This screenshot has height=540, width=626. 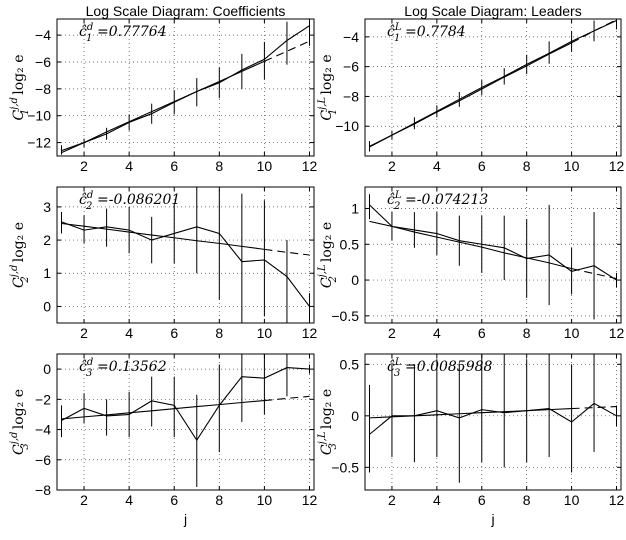 What do you see at coordinates (351, 67) in the screenshot?
I see `y-tick-label: −6` at bounding box center [351, 67].